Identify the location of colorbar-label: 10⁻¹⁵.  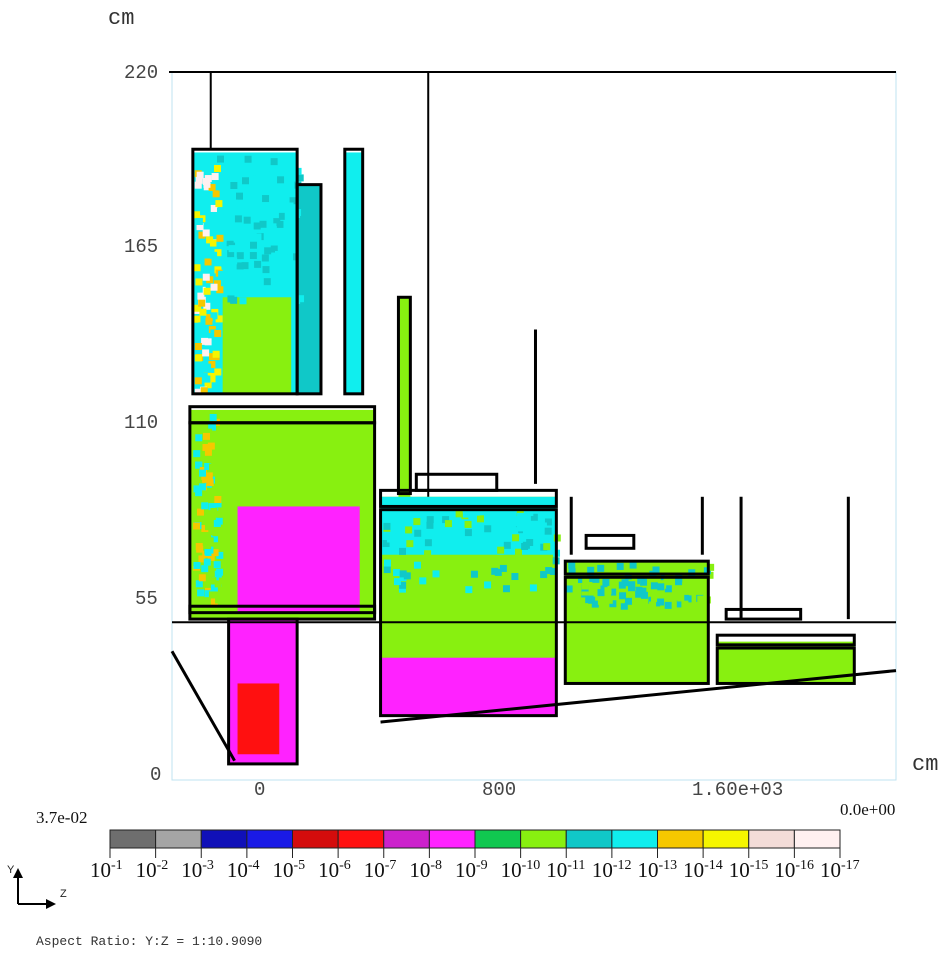
(748, 870).